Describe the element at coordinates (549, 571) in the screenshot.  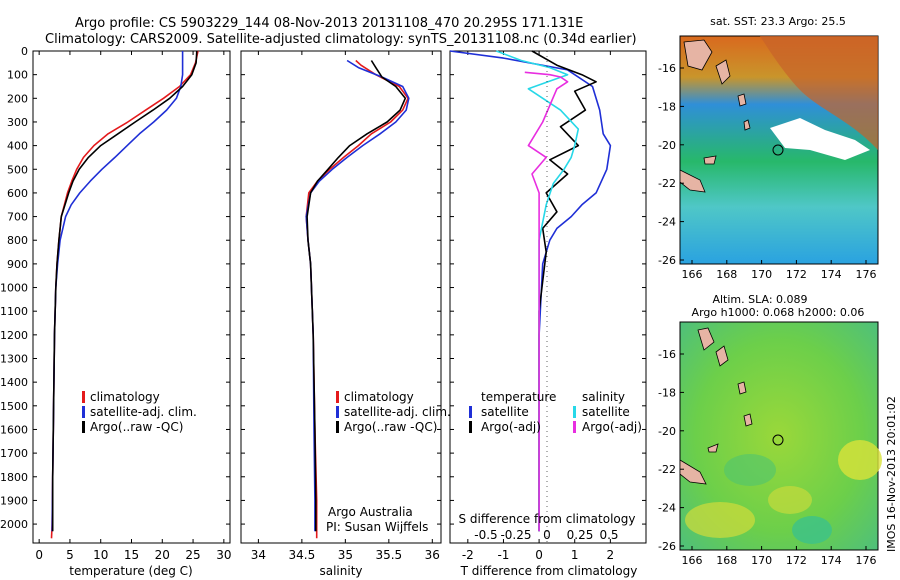
I see `difference-xlabel: T difference from climatology` at that location.